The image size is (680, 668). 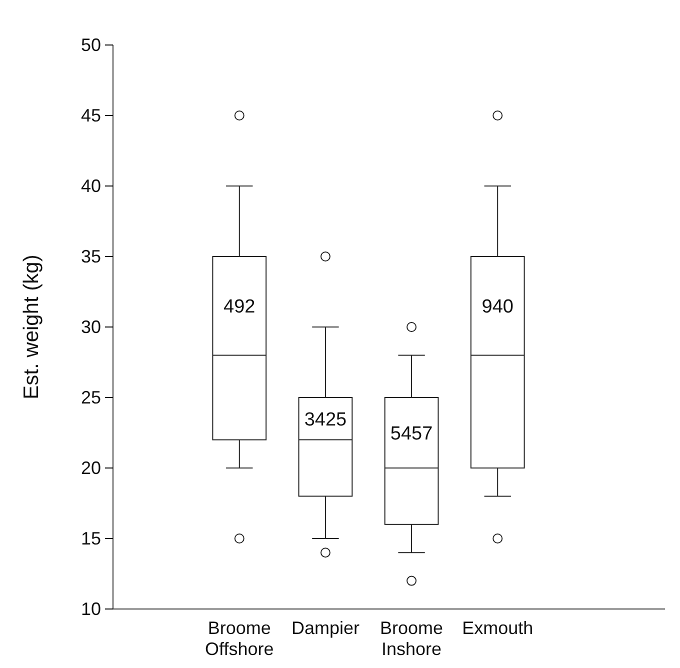 What do you see at coordinates (90, 186) in the screenshot?
I see `y-tick-label: 40` at bounding box center [90, 186].